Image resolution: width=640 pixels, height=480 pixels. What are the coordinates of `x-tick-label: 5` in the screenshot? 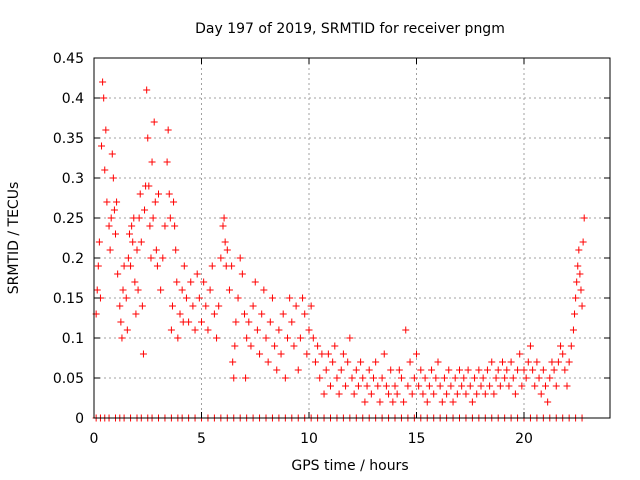 It's located at (201, 439).